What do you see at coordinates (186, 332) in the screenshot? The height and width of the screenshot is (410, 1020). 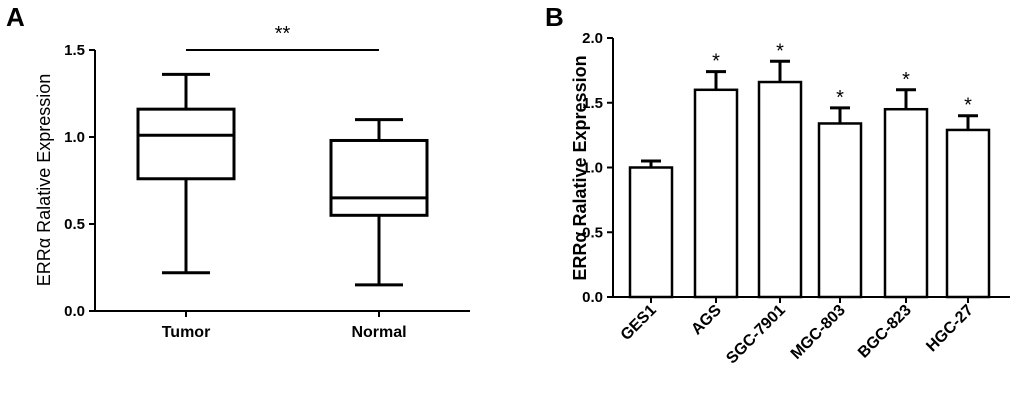 I see `panel-a-category-label: Tumor` at bounding box center [186, 332].